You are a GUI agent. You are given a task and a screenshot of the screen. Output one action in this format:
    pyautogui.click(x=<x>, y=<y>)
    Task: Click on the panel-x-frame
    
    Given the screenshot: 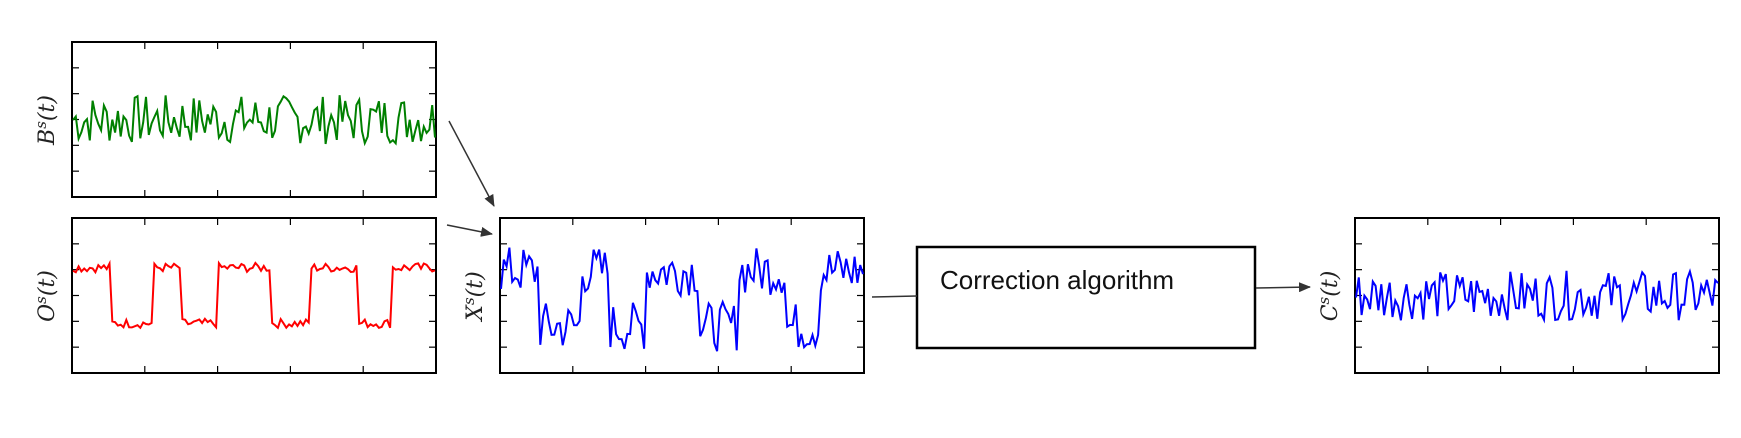 What is the action you would take?
    pyautogui.click(x=682, y=295)
    